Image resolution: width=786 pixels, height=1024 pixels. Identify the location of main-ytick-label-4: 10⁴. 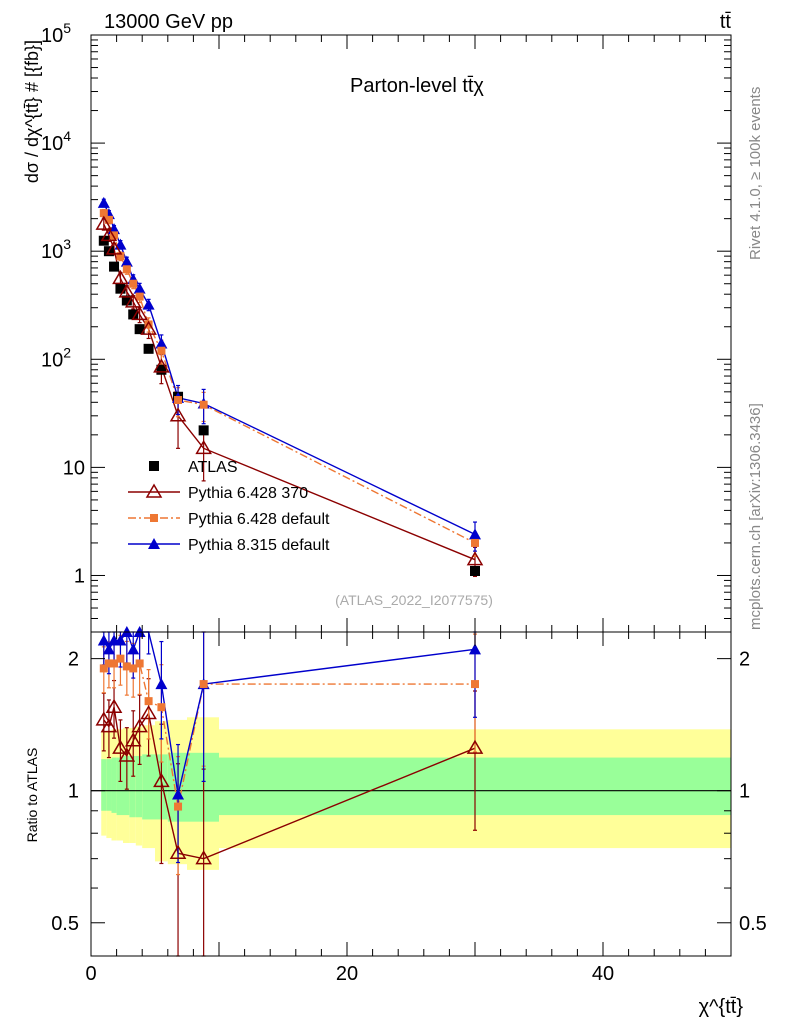
(56, 141).